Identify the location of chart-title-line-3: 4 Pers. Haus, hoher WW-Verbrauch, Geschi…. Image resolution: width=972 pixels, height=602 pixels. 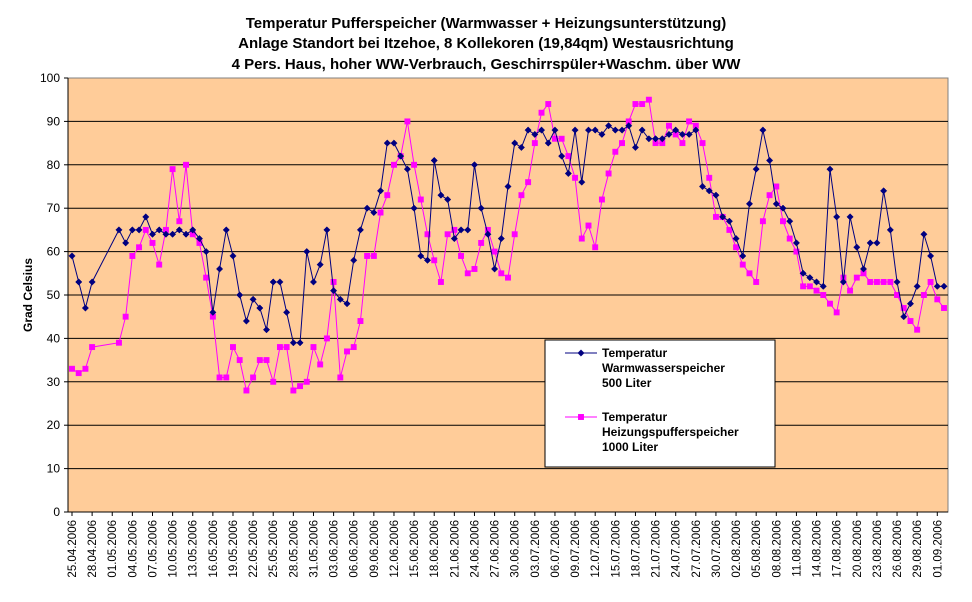
(487, 64).